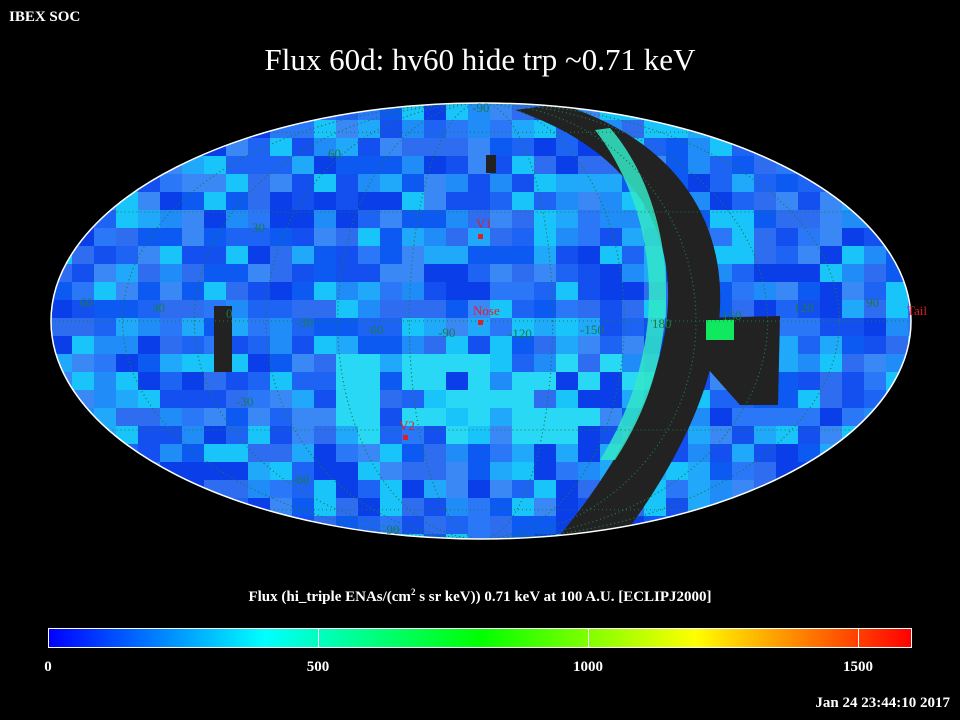  Describe the element at coordinates (229, 313) in the screenshot. I see `lon-label-0: 0` at that location.